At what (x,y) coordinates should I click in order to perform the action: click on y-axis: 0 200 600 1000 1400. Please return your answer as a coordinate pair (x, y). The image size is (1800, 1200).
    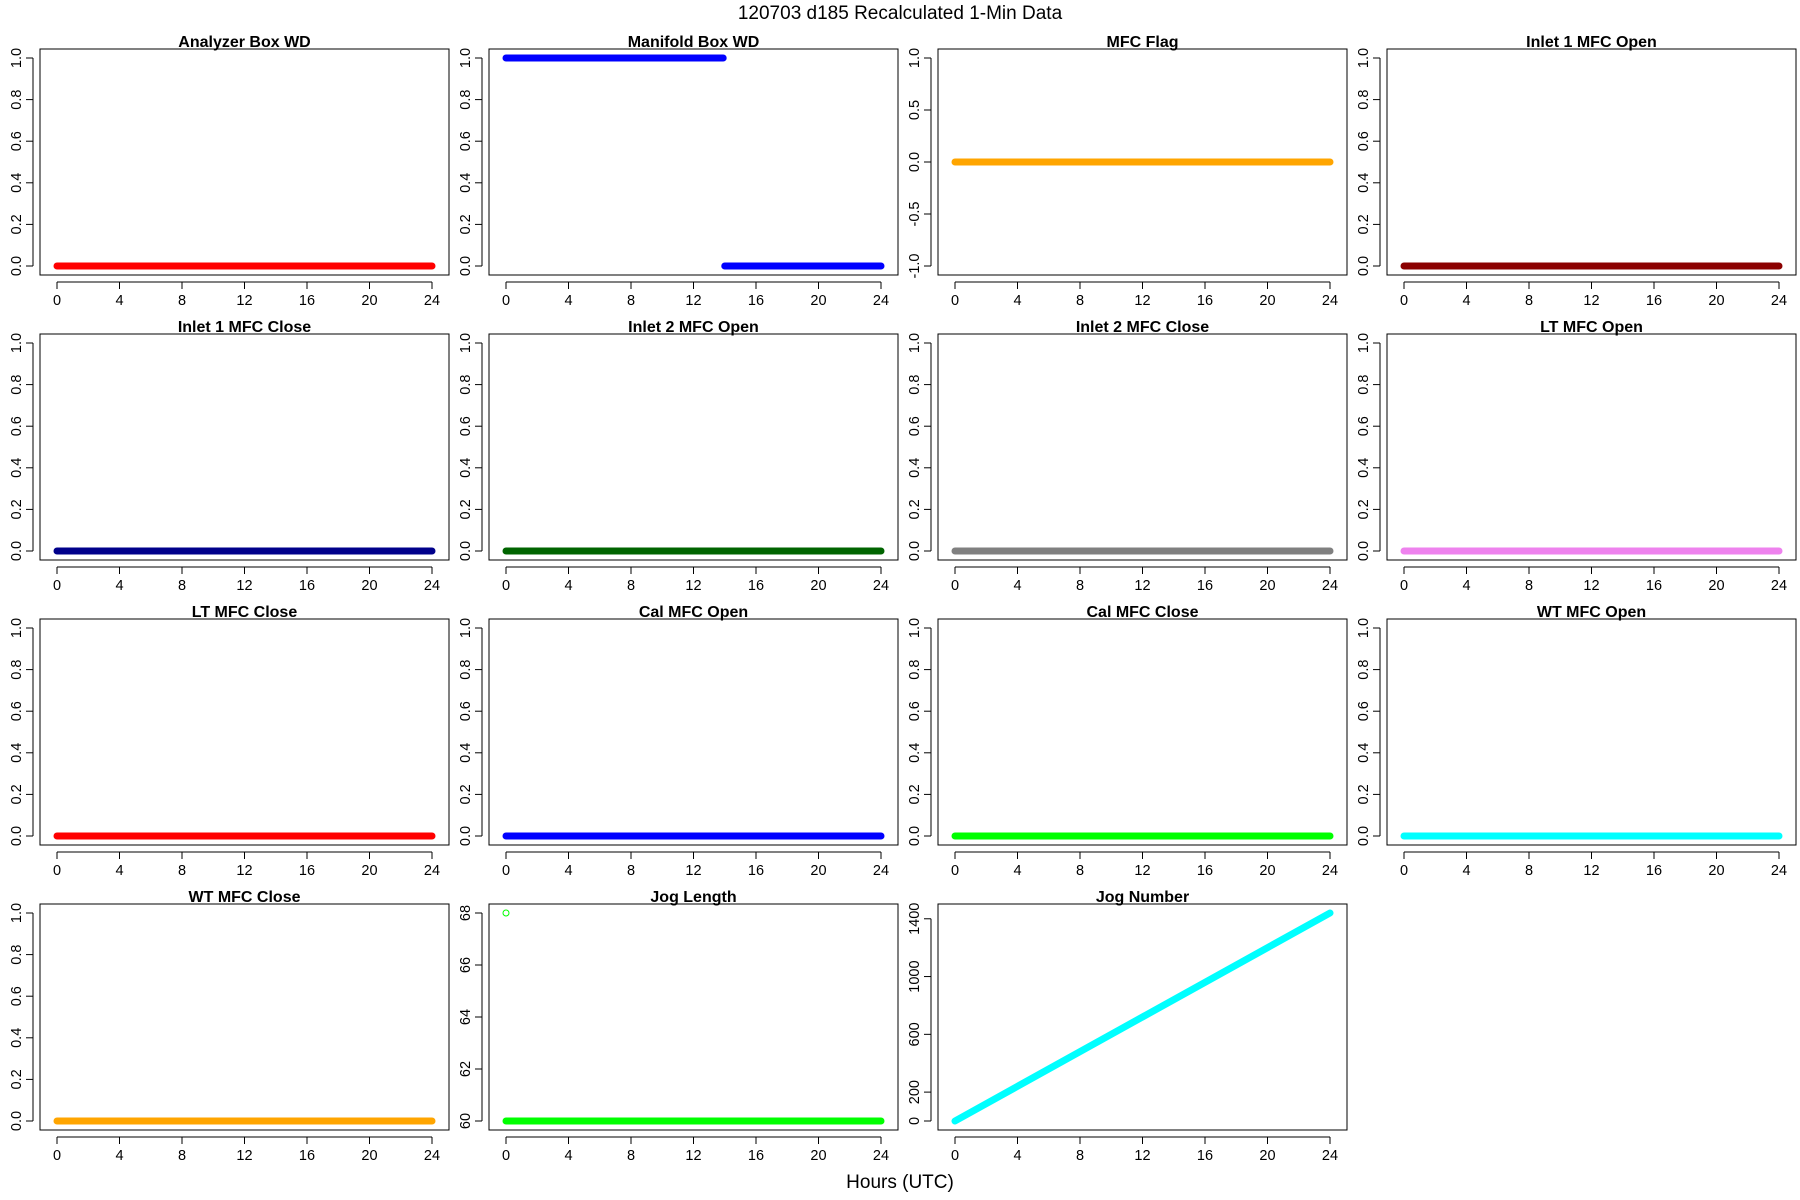
    Looking at the image, I should click on (919, 1014).